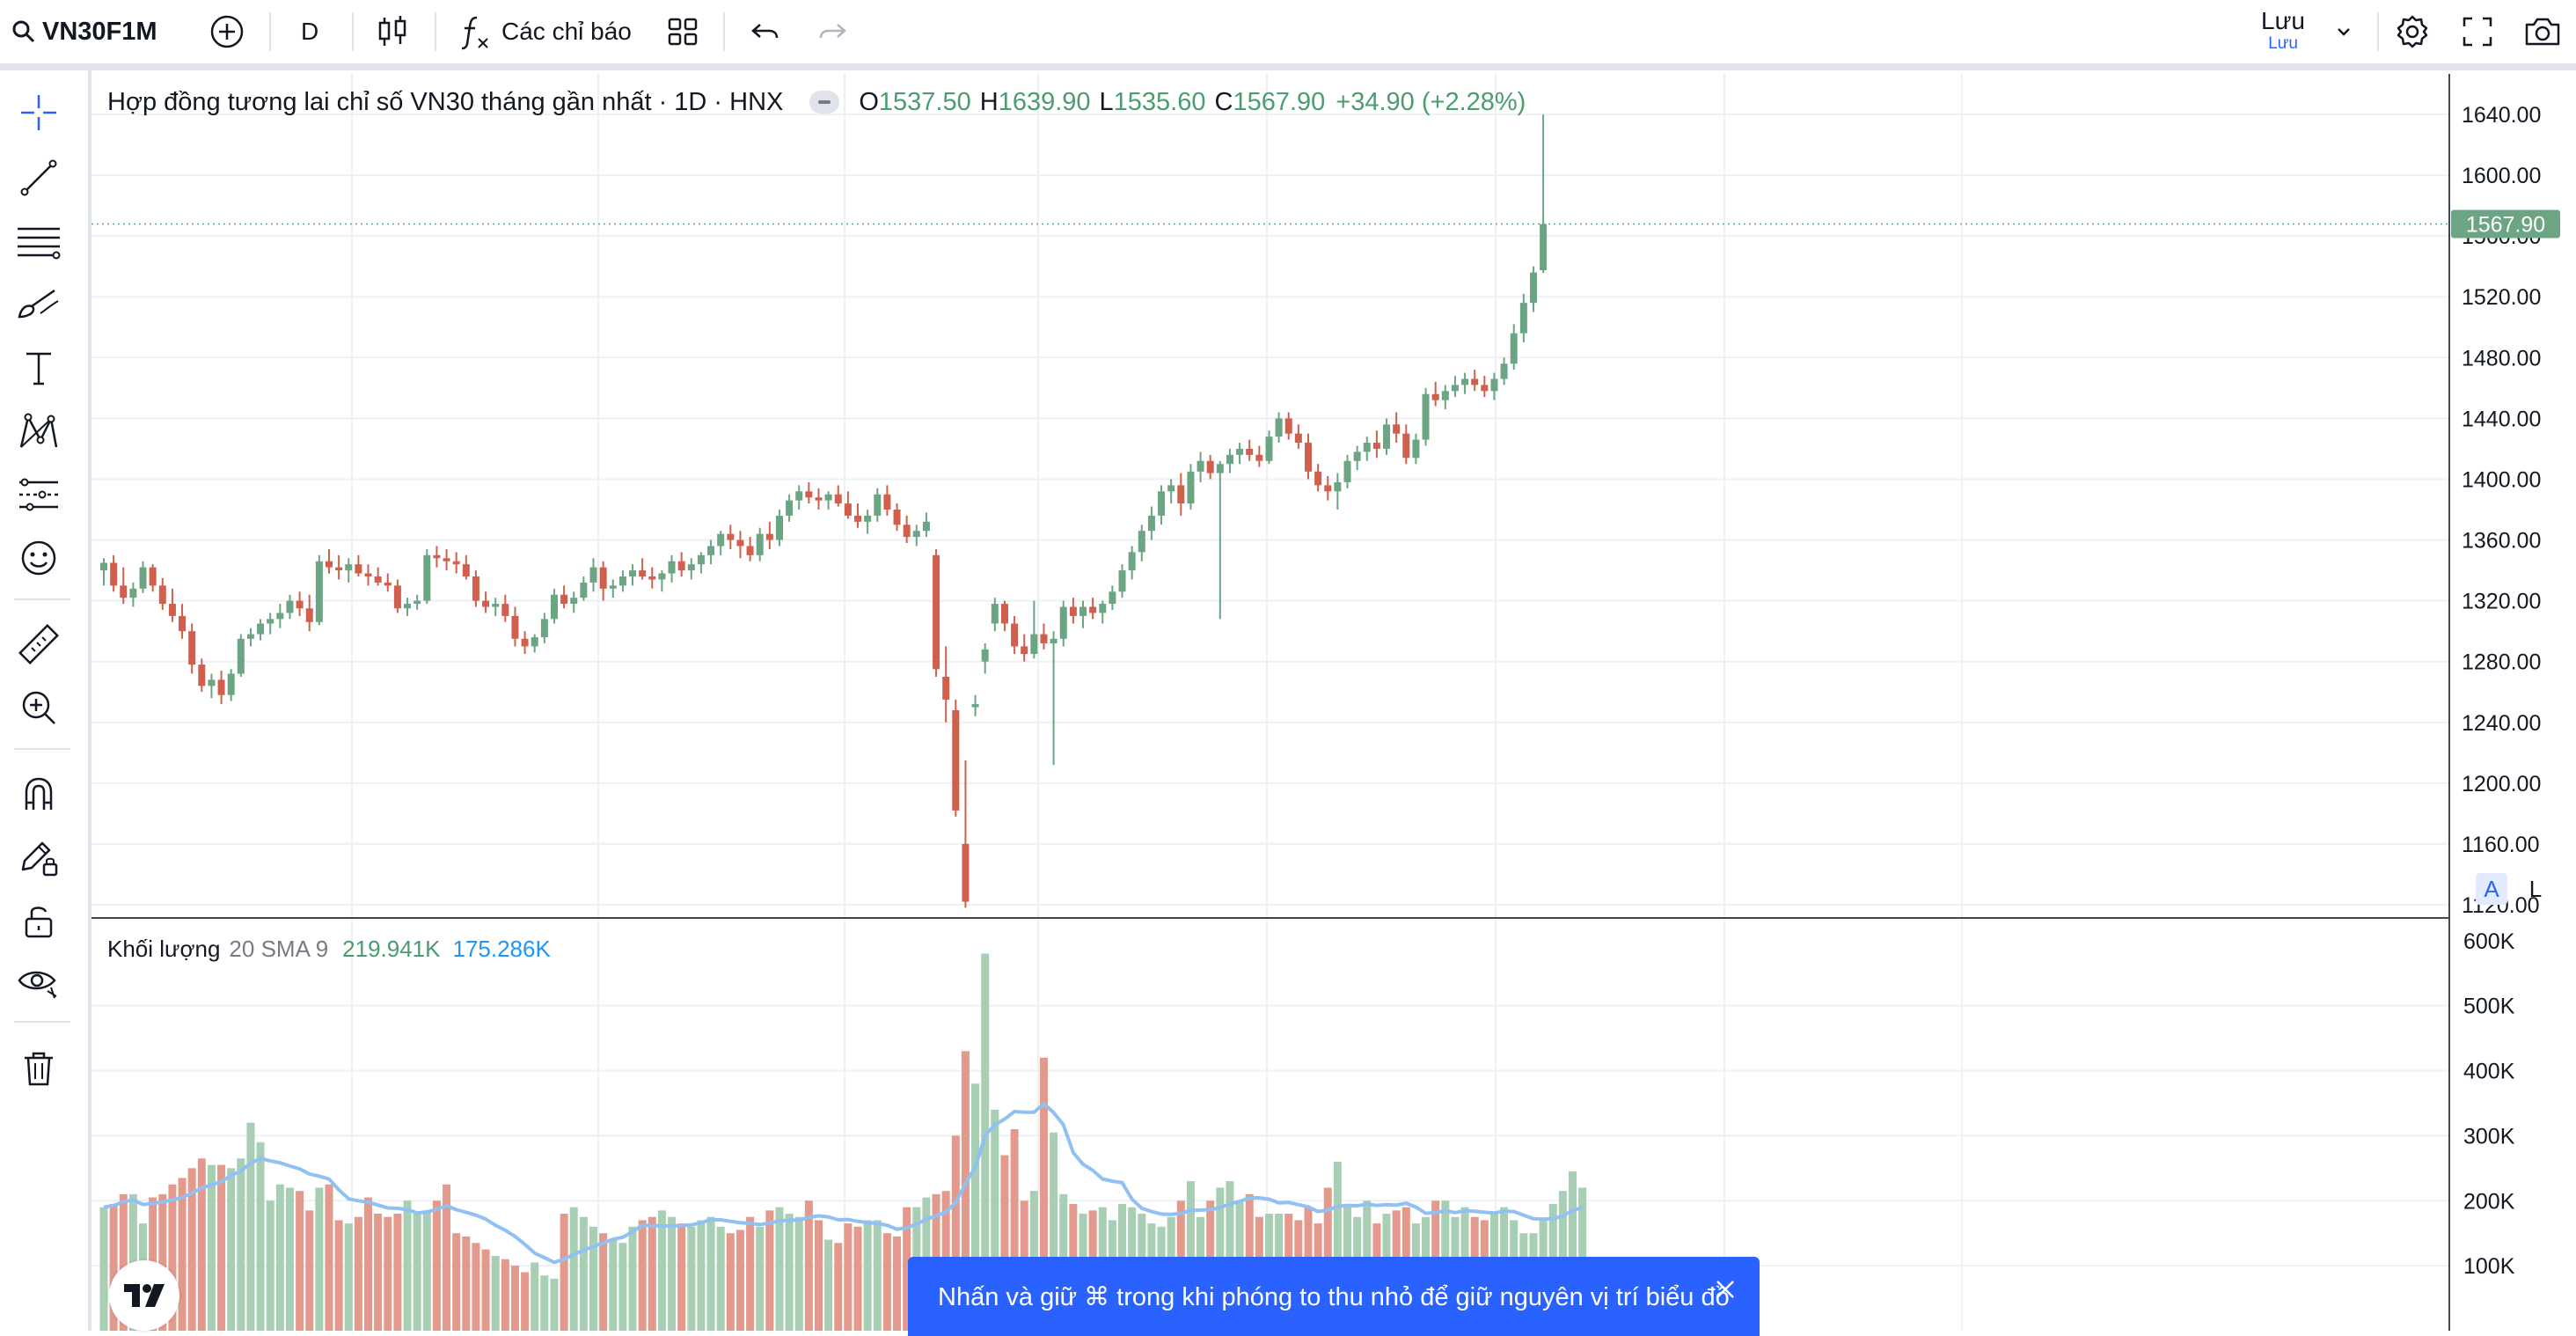  Describe the element at coordinates (2489, 1201) in the screenshot. I see `volume-tick-label: 200K` at that location.